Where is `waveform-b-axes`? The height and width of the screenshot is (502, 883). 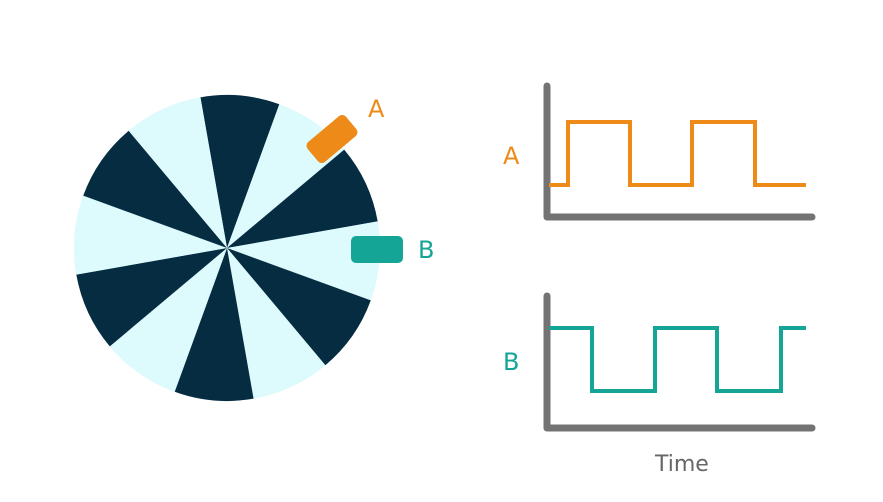 waveform-b-axes is located at coordinates (679, 362).